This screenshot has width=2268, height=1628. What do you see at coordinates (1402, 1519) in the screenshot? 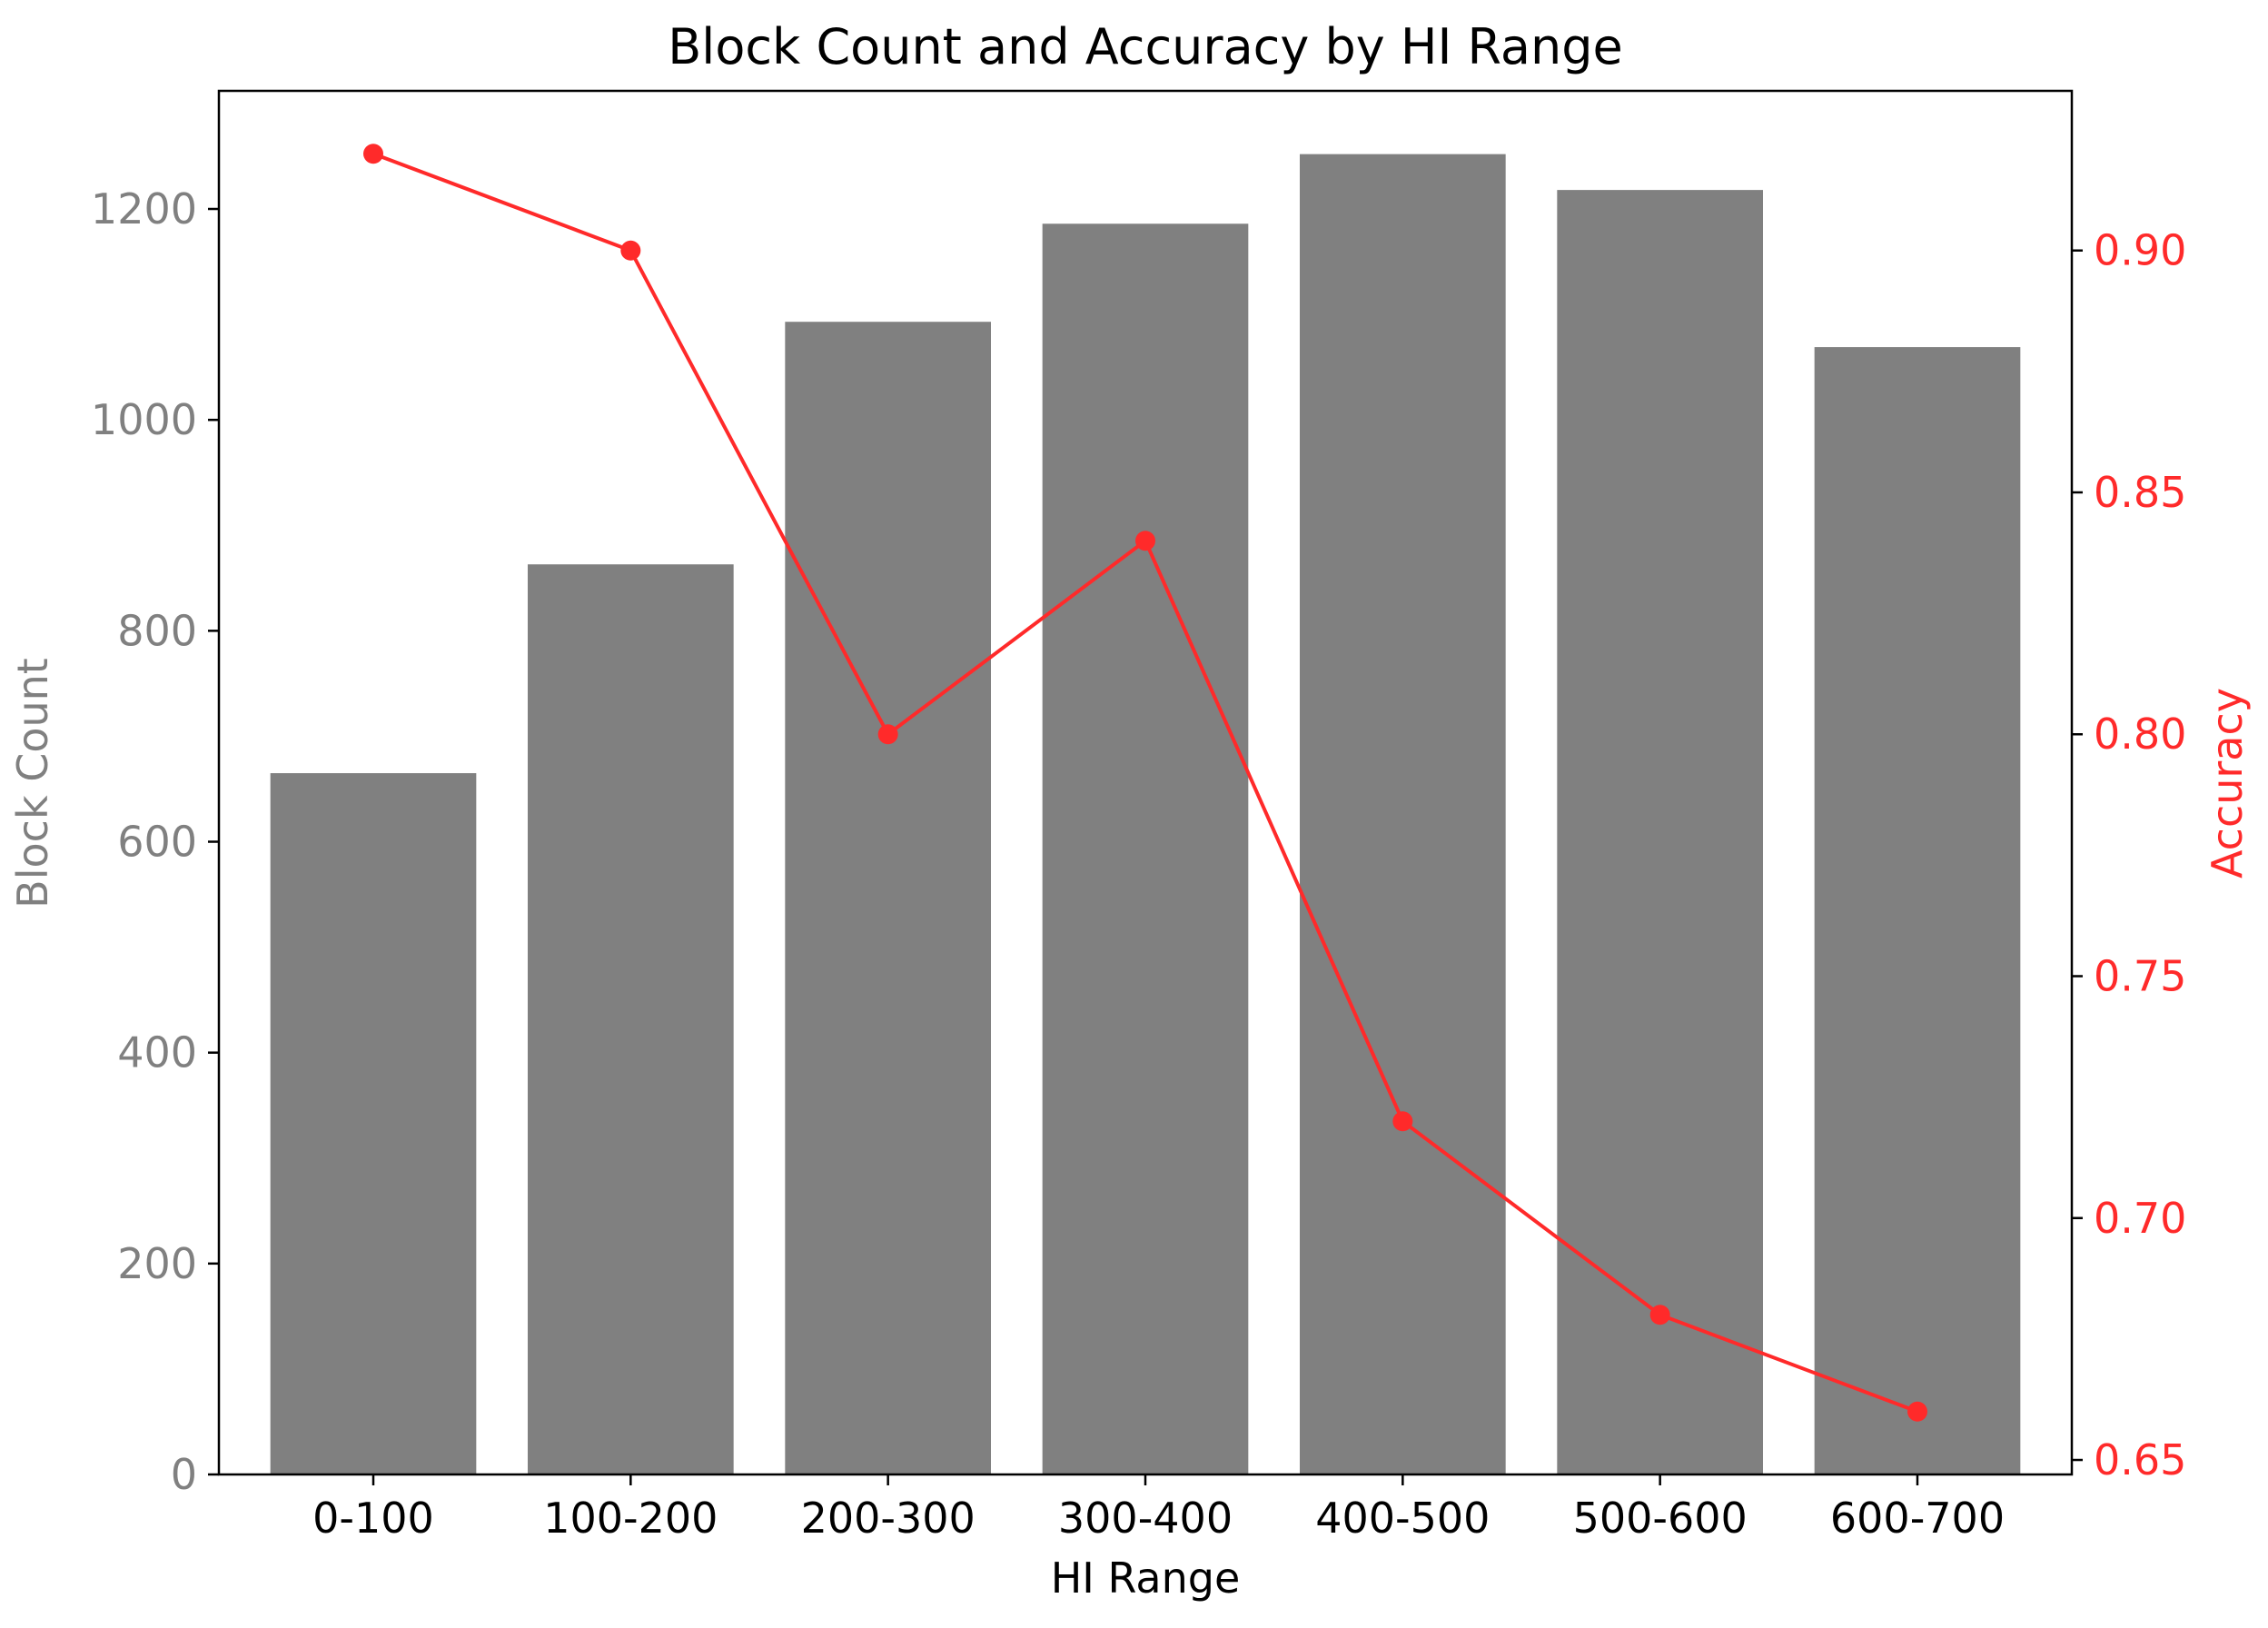
I see `x-tick-label: 400-500` at bounding box center [1402, 1519].